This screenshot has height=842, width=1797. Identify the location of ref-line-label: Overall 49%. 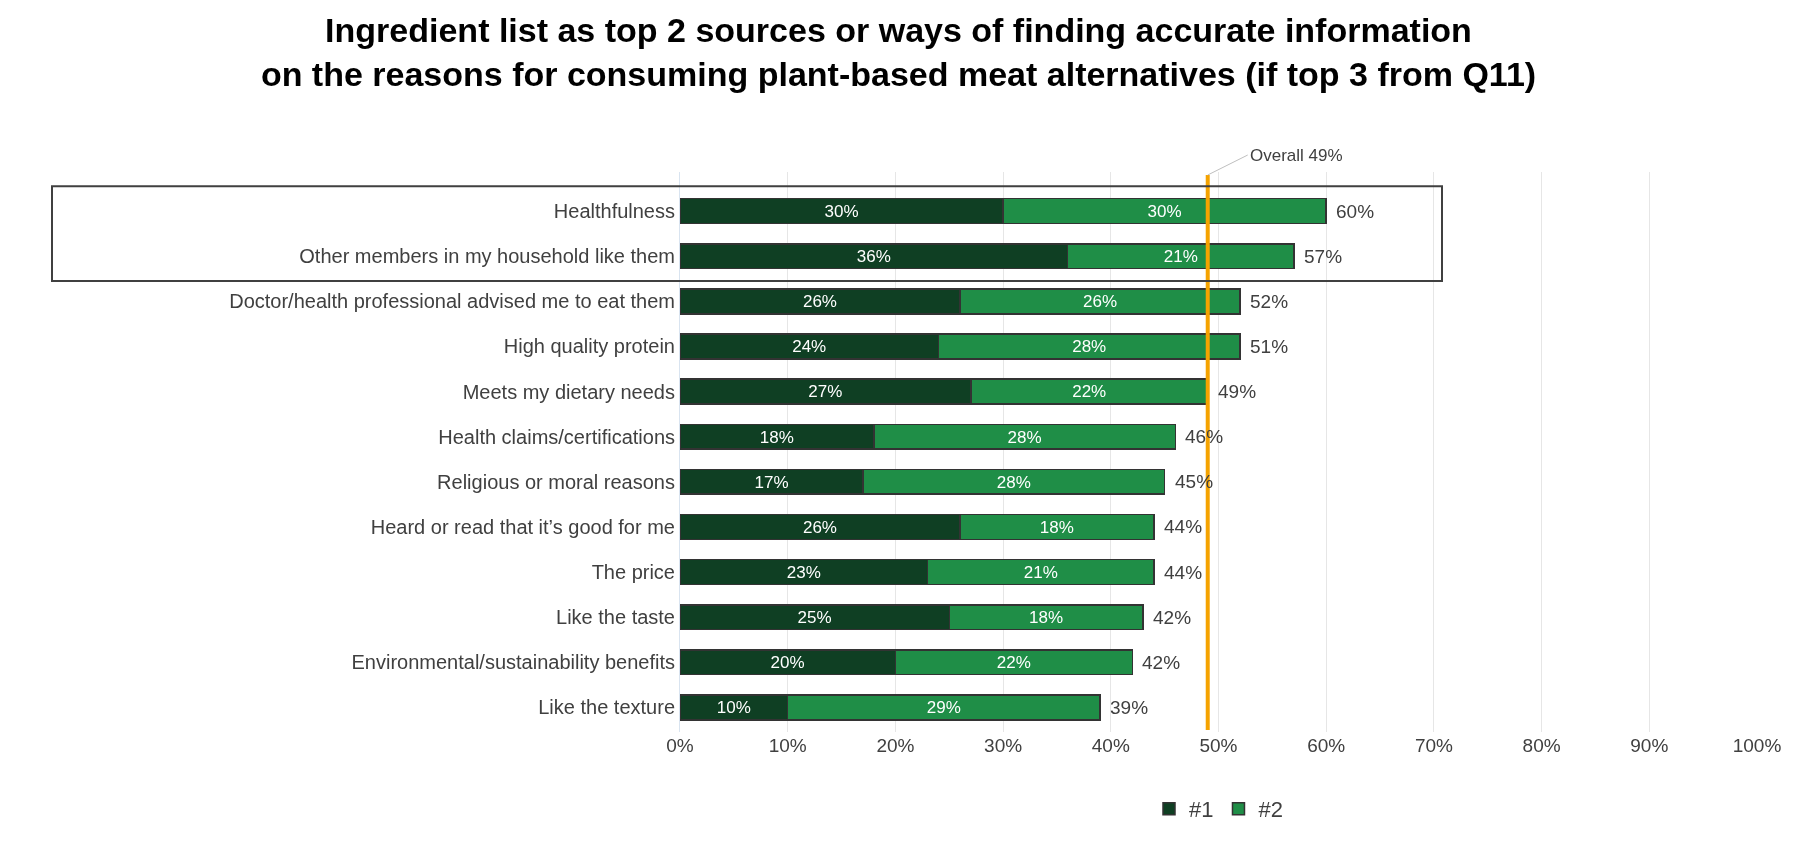
(1296, 155).